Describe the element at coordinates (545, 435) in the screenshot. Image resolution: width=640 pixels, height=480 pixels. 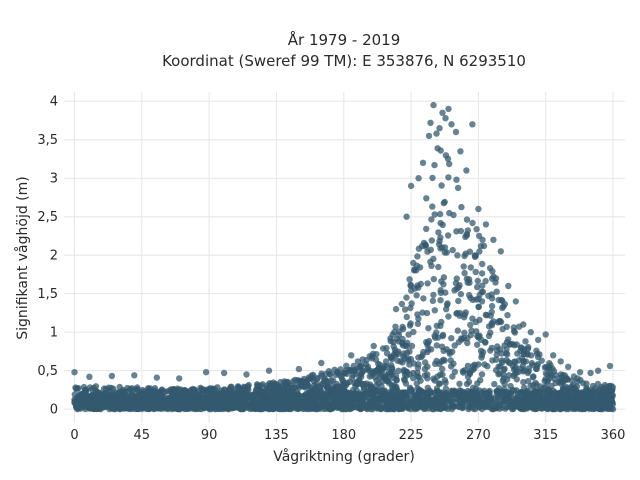
I see `x-tick-label: 315` at that location.